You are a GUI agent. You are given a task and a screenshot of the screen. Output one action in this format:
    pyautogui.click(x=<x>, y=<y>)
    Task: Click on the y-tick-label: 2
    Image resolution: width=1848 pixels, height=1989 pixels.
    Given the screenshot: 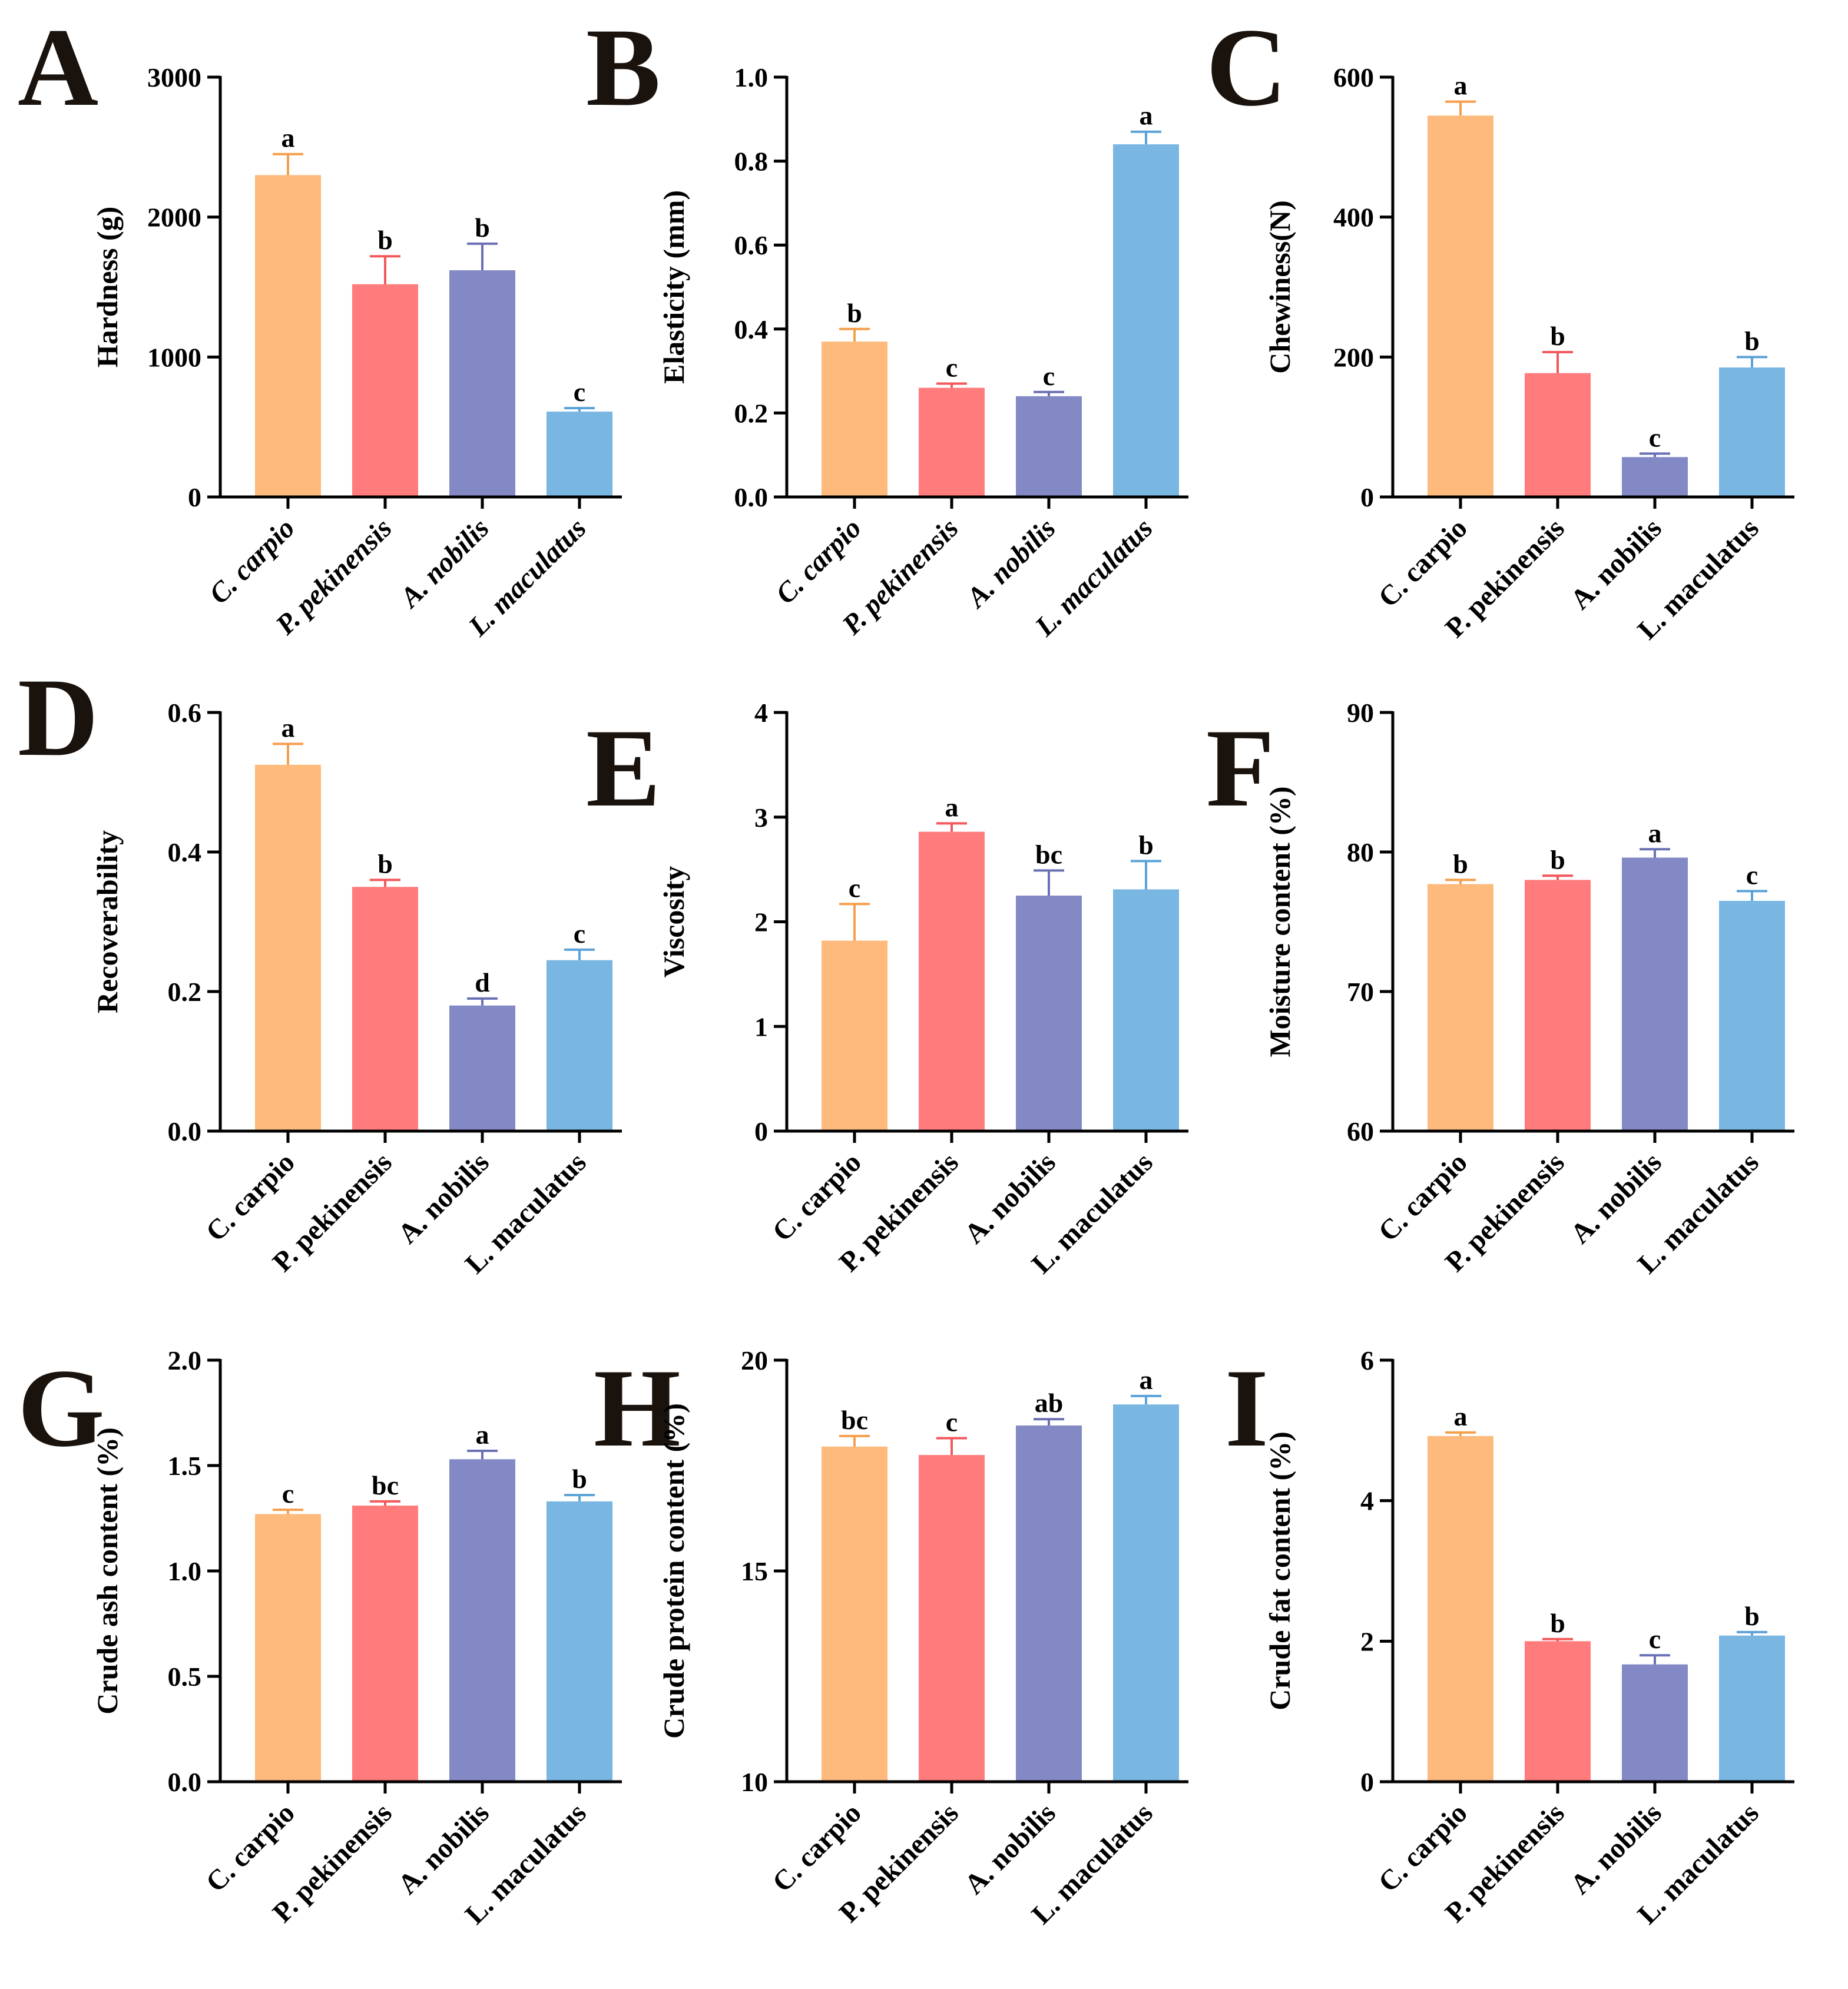 What is the action you would take?
    pyautogui.click(x=761, y=922)
    